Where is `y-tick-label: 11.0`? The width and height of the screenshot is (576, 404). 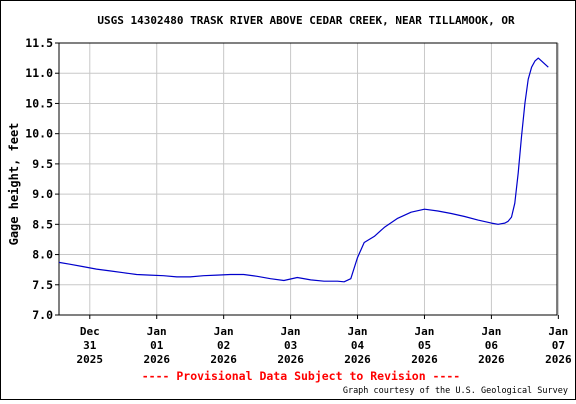
y-tick-label: 11.0 is located at coordinates (39, 73).